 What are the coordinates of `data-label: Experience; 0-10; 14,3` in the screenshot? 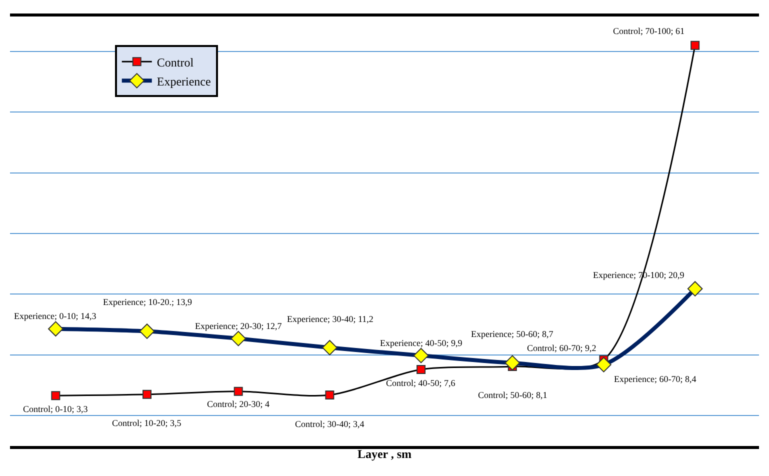 It's located at (55, 316).